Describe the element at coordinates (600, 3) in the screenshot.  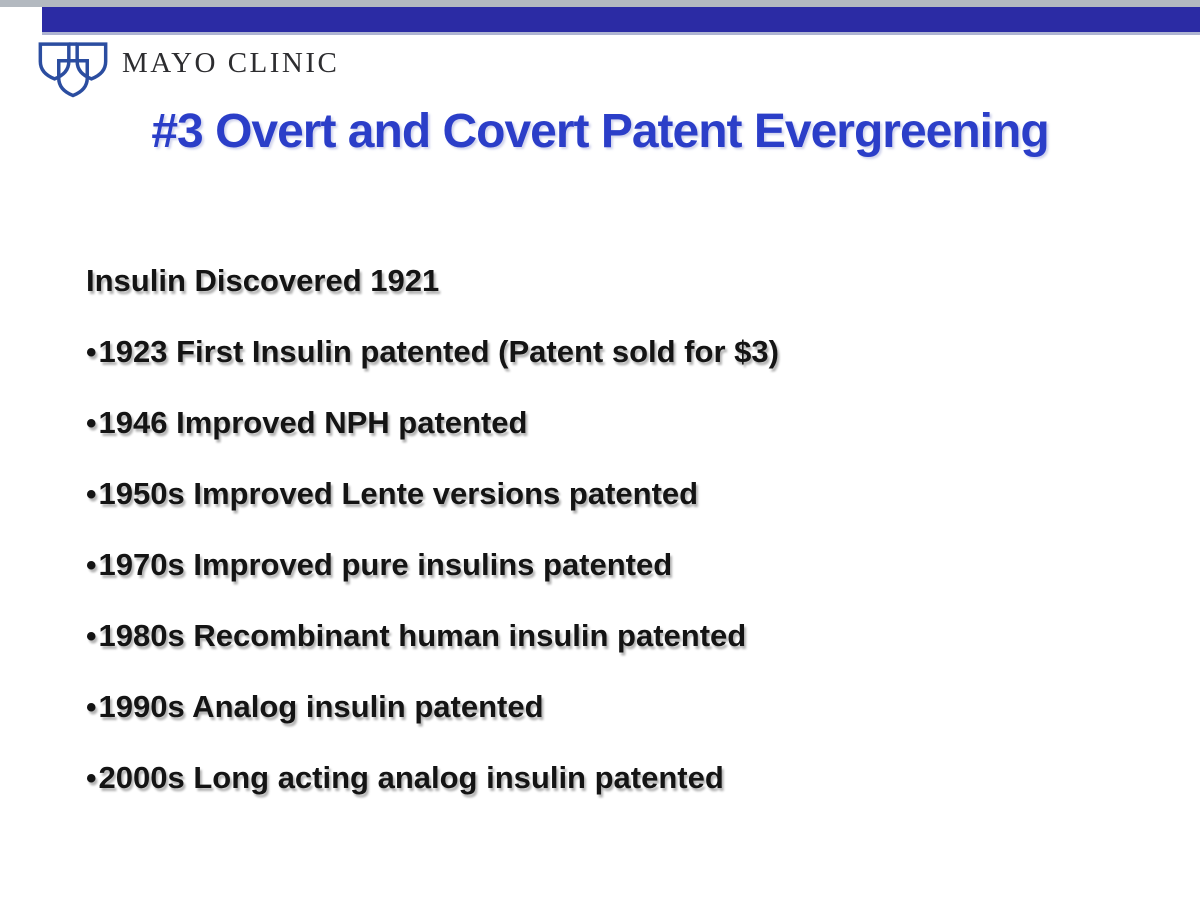
I see `top-accent-strip` at that location.